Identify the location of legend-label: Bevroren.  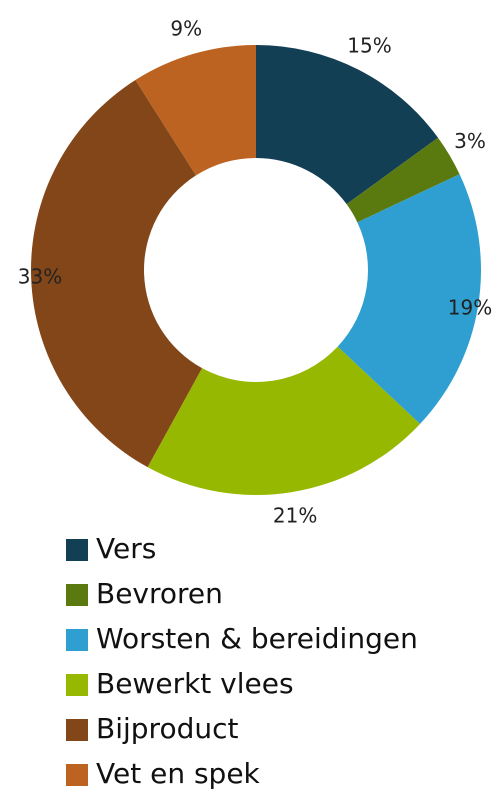
(159, 593).